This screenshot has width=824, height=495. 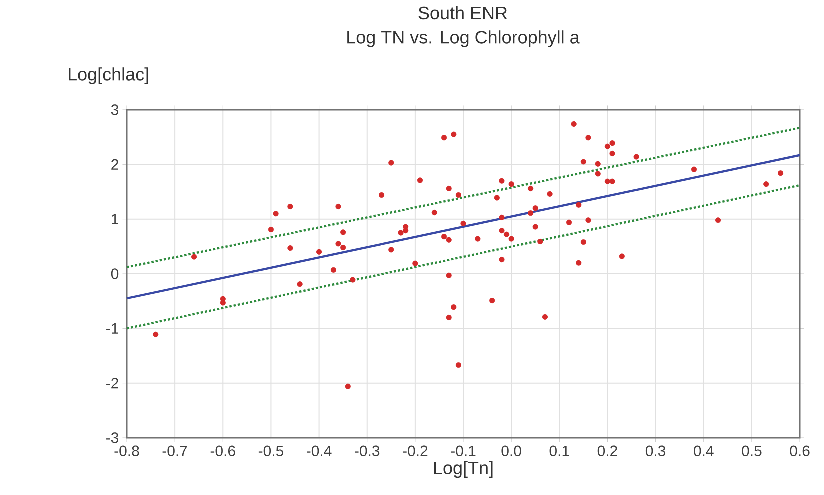 What do you see at coordinates (560, 451) in the screenshot?
I see `x-tick-label: 0.1` at bounding box center [560, 451].